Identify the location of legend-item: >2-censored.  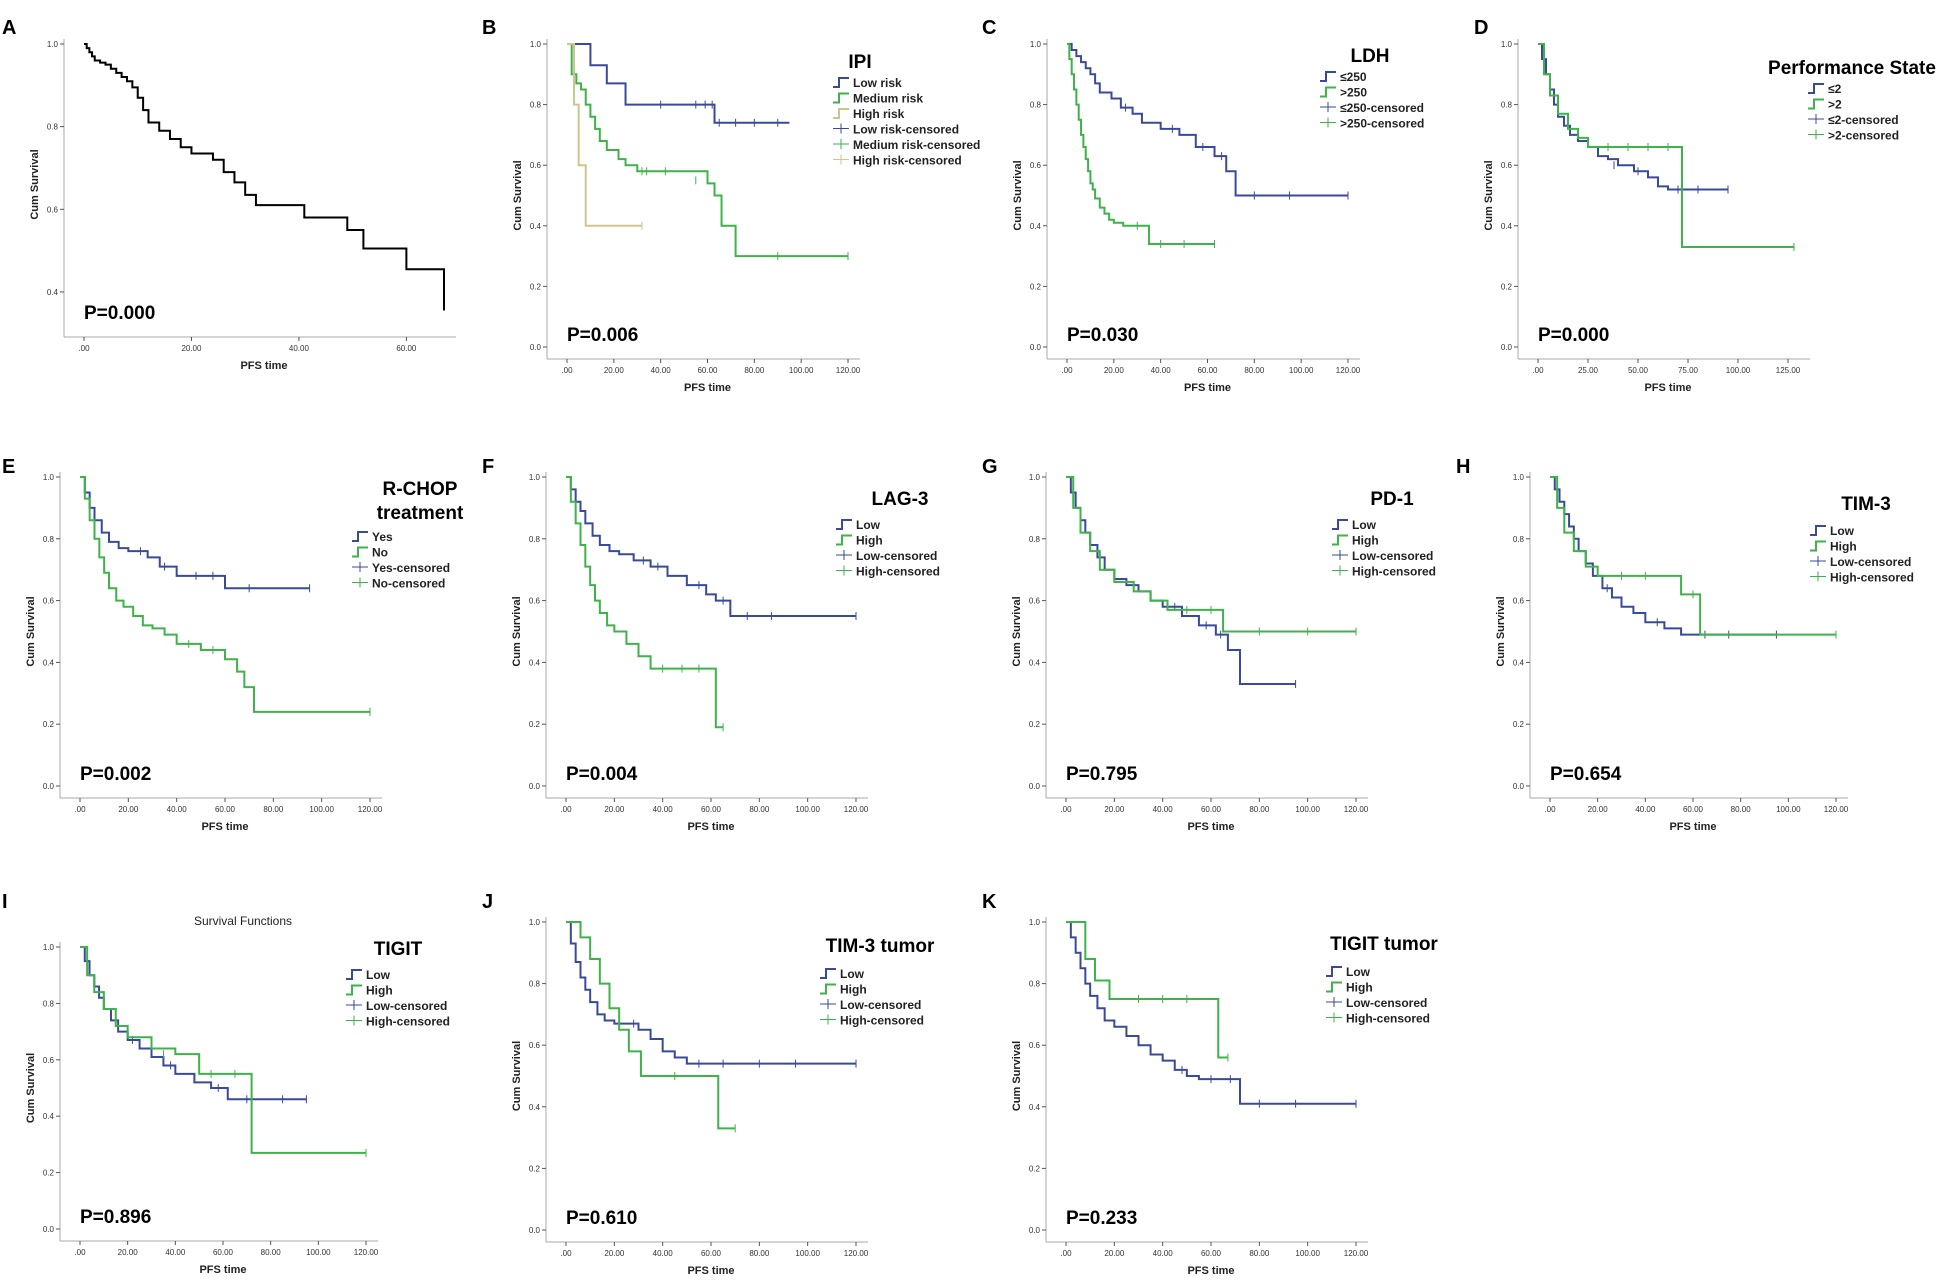
(1853, 136).